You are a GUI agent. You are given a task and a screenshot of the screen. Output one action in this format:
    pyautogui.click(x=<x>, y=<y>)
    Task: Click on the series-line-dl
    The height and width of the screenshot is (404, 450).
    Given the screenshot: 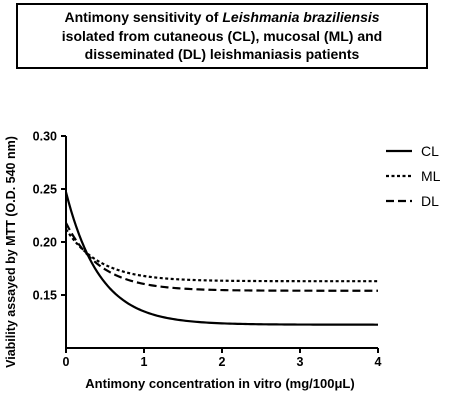 What is the action you would take?
    pyautogui.click(x=221, y=257)
    